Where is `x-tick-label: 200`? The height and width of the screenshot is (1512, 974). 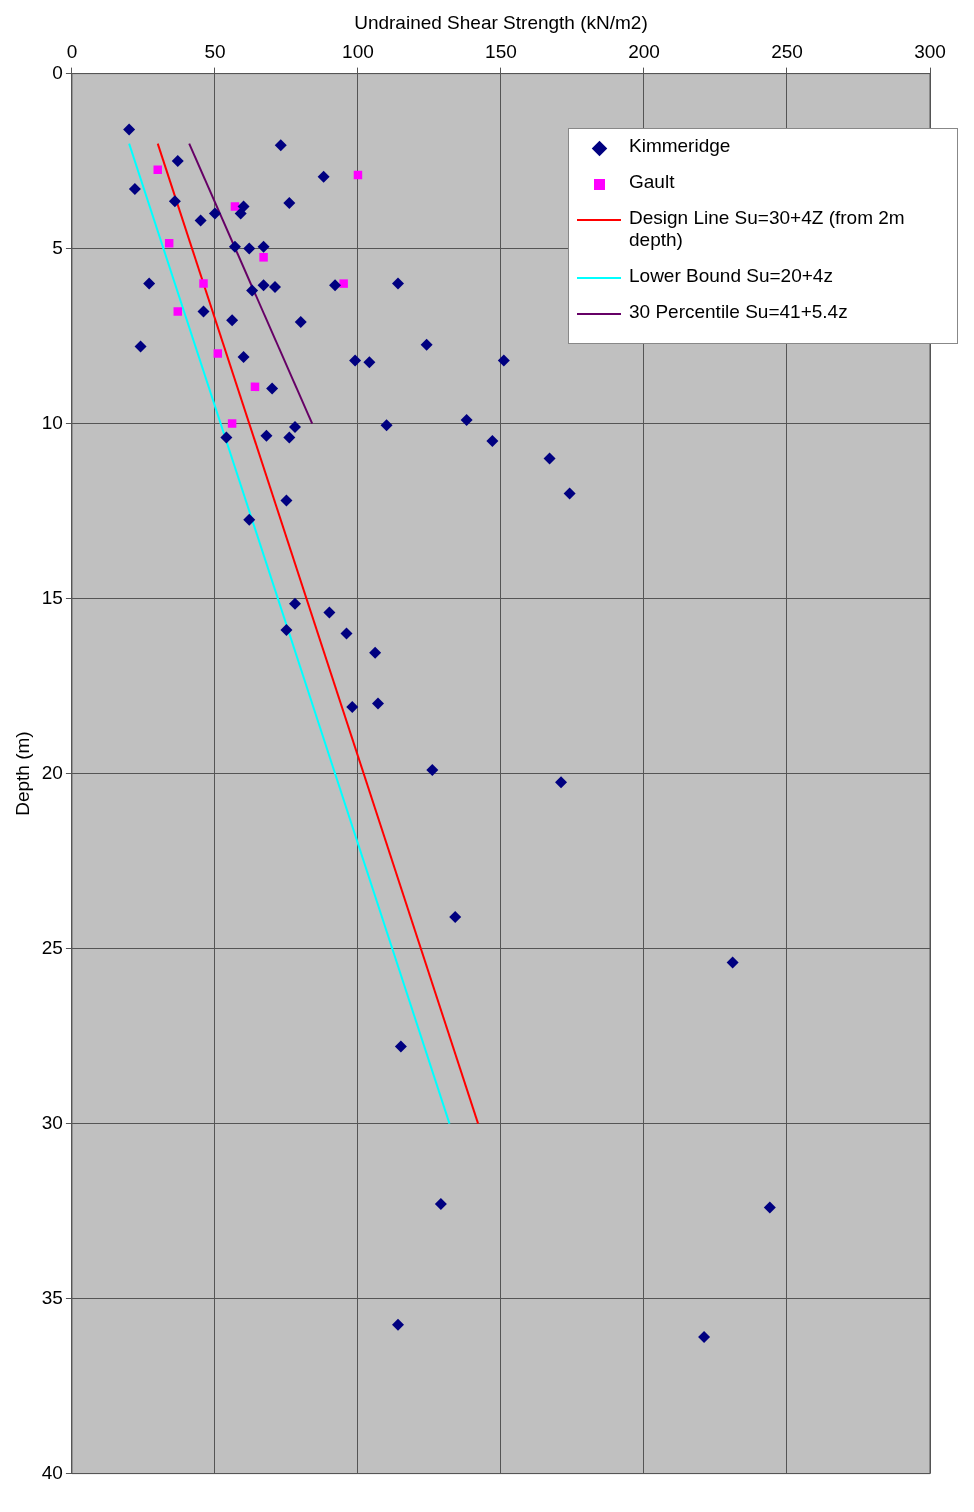 x-tick-label: 200 is located at coordinates (644, 52).